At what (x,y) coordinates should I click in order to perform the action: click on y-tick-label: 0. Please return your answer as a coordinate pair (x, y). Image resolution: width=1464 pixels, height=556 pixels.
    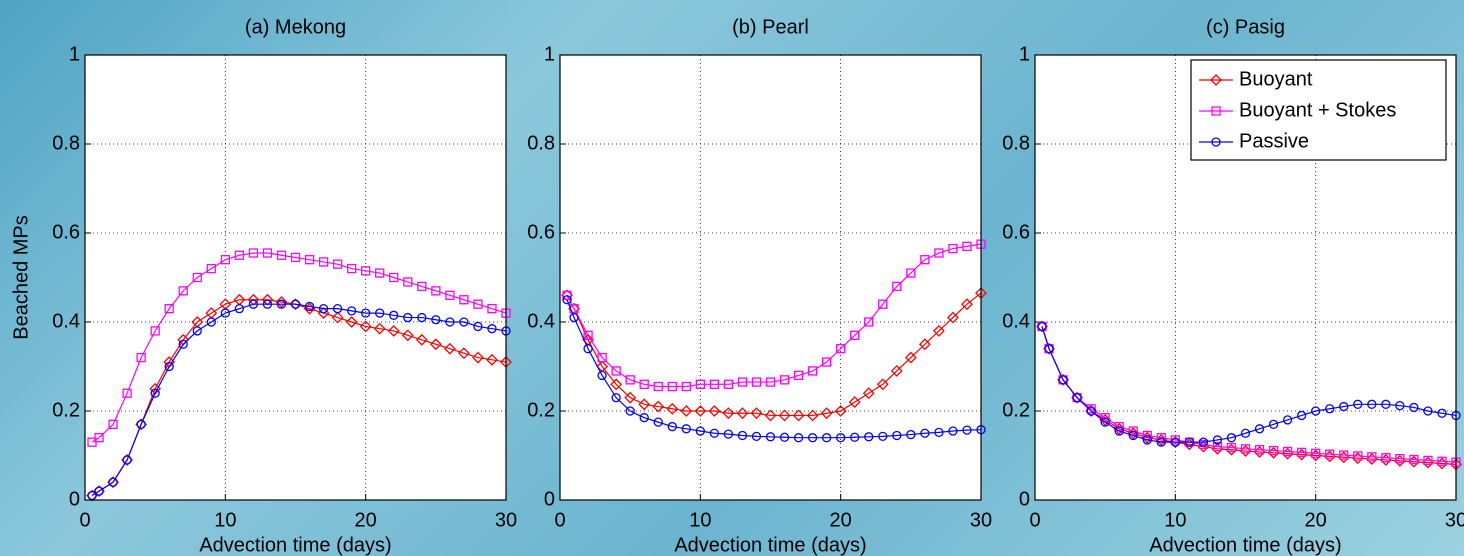
    Looking at the image, I should click on (549, 499).